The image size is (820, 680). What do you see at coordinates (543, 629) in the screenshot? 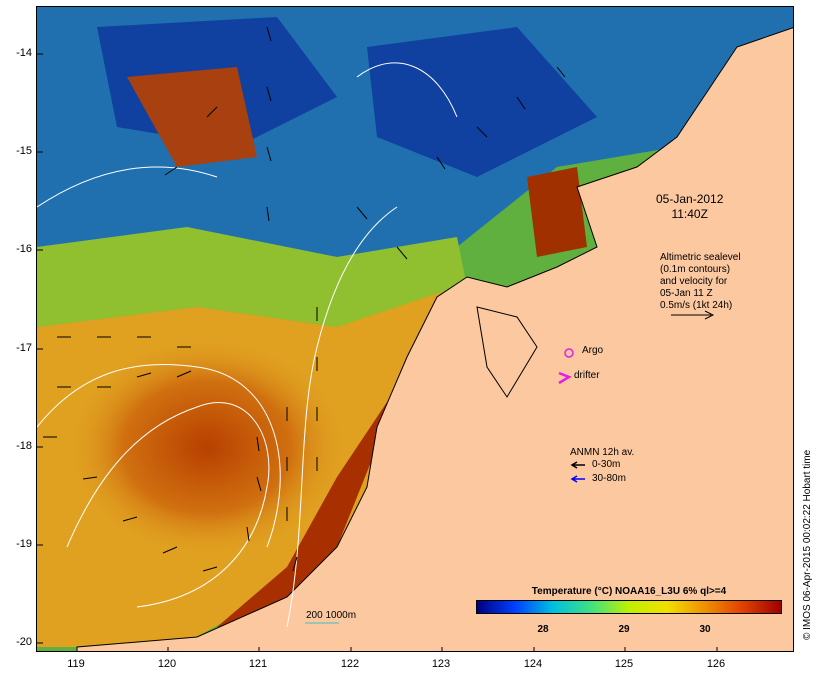
I see `colorbar-tick: 28` at bounding box center [543, 629].